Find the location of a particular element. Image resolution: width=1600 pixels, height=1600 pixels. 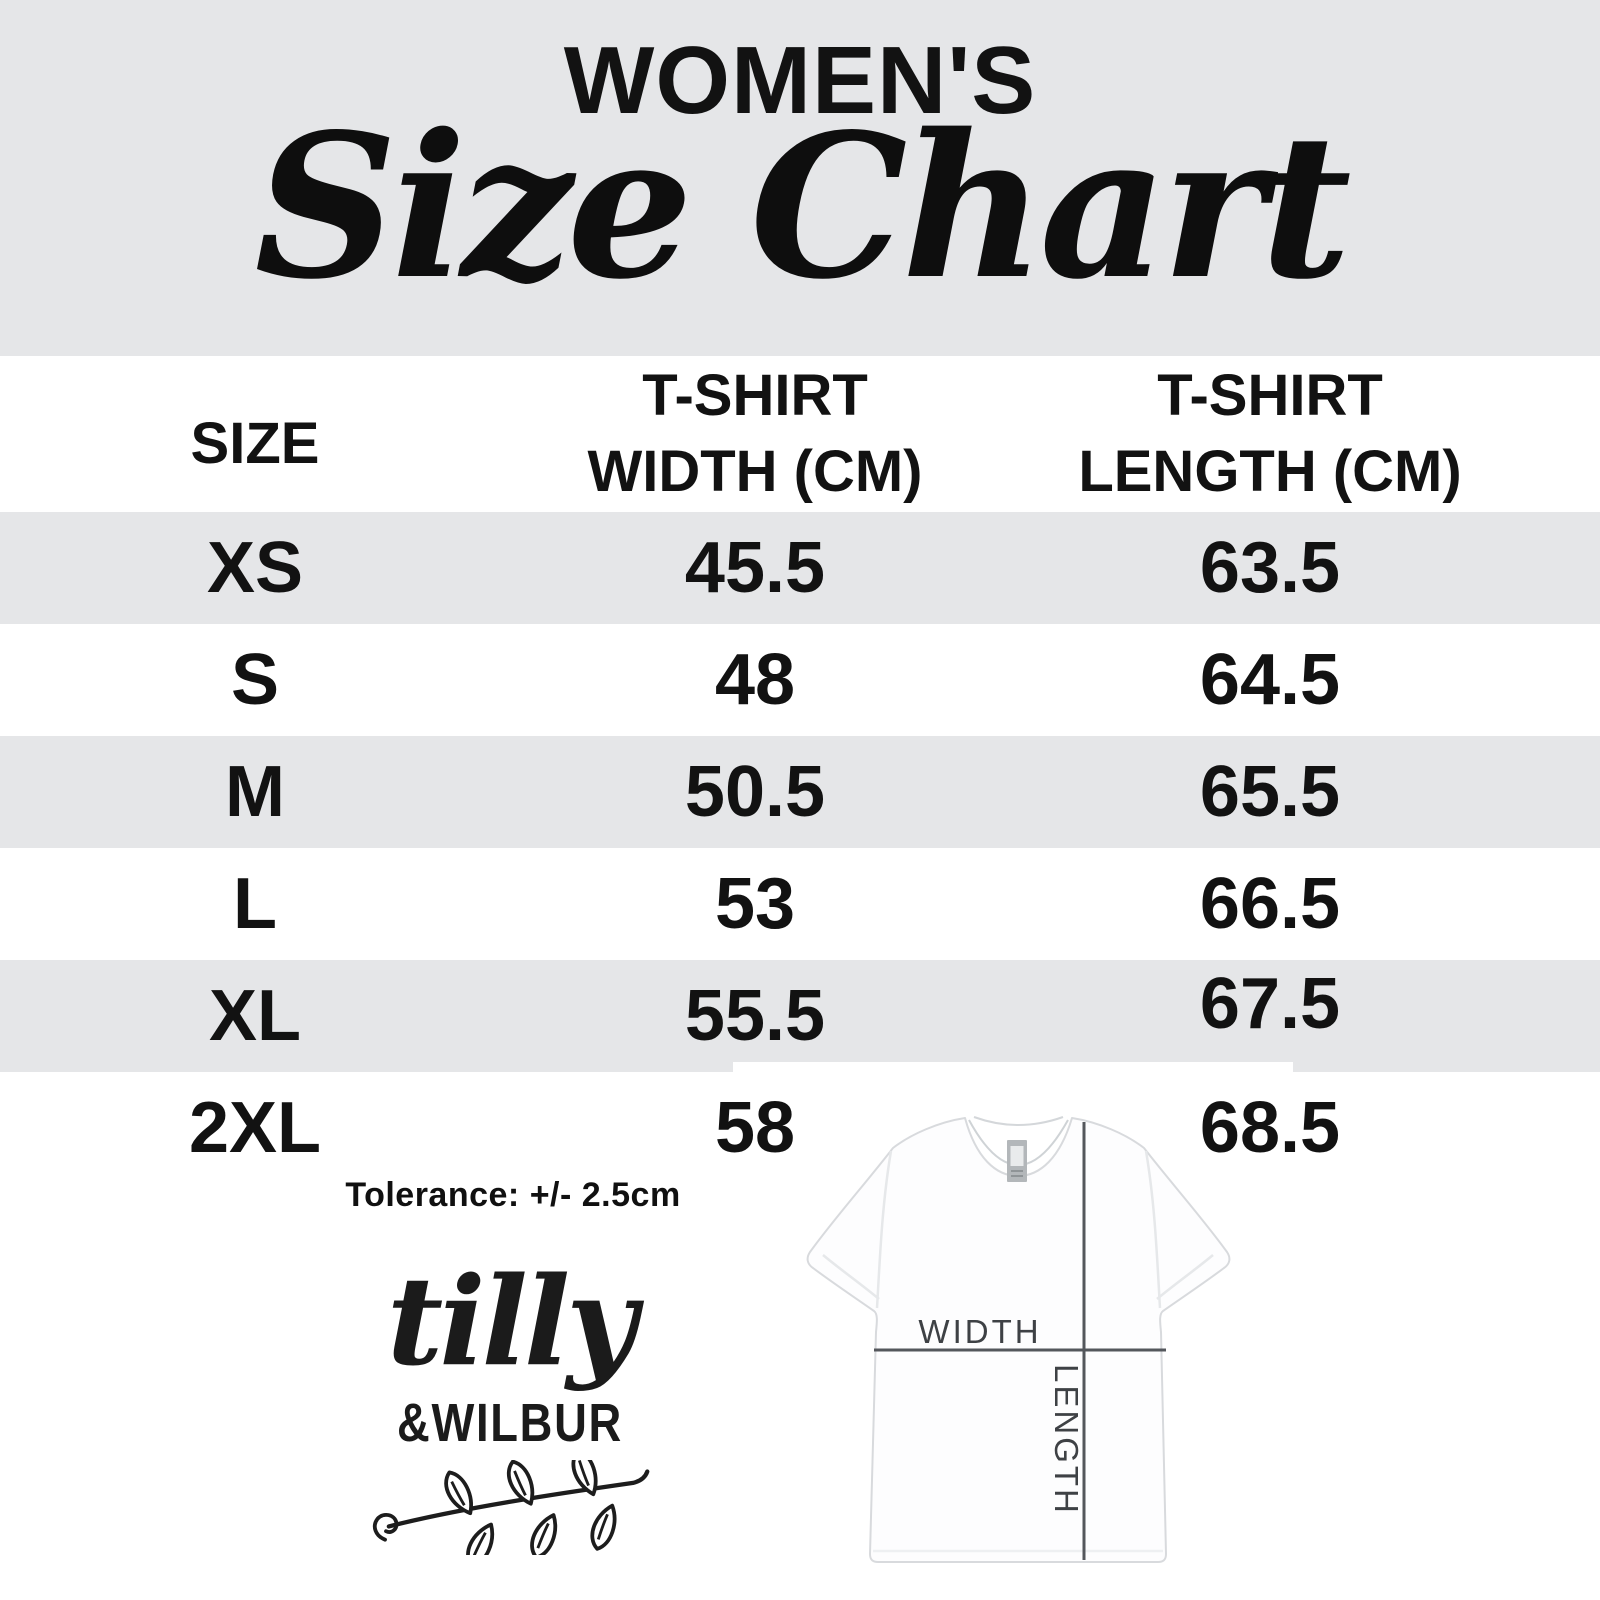

length-value-cell: 68.5 is located at coordinates (1270, 1128).